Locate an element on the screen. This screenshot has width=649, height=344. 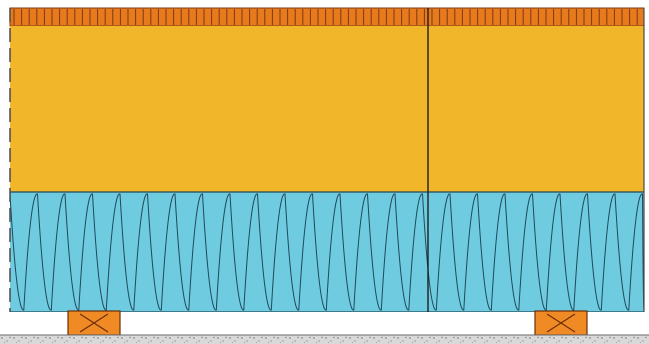
cavity is located at coordinates (327, 323).